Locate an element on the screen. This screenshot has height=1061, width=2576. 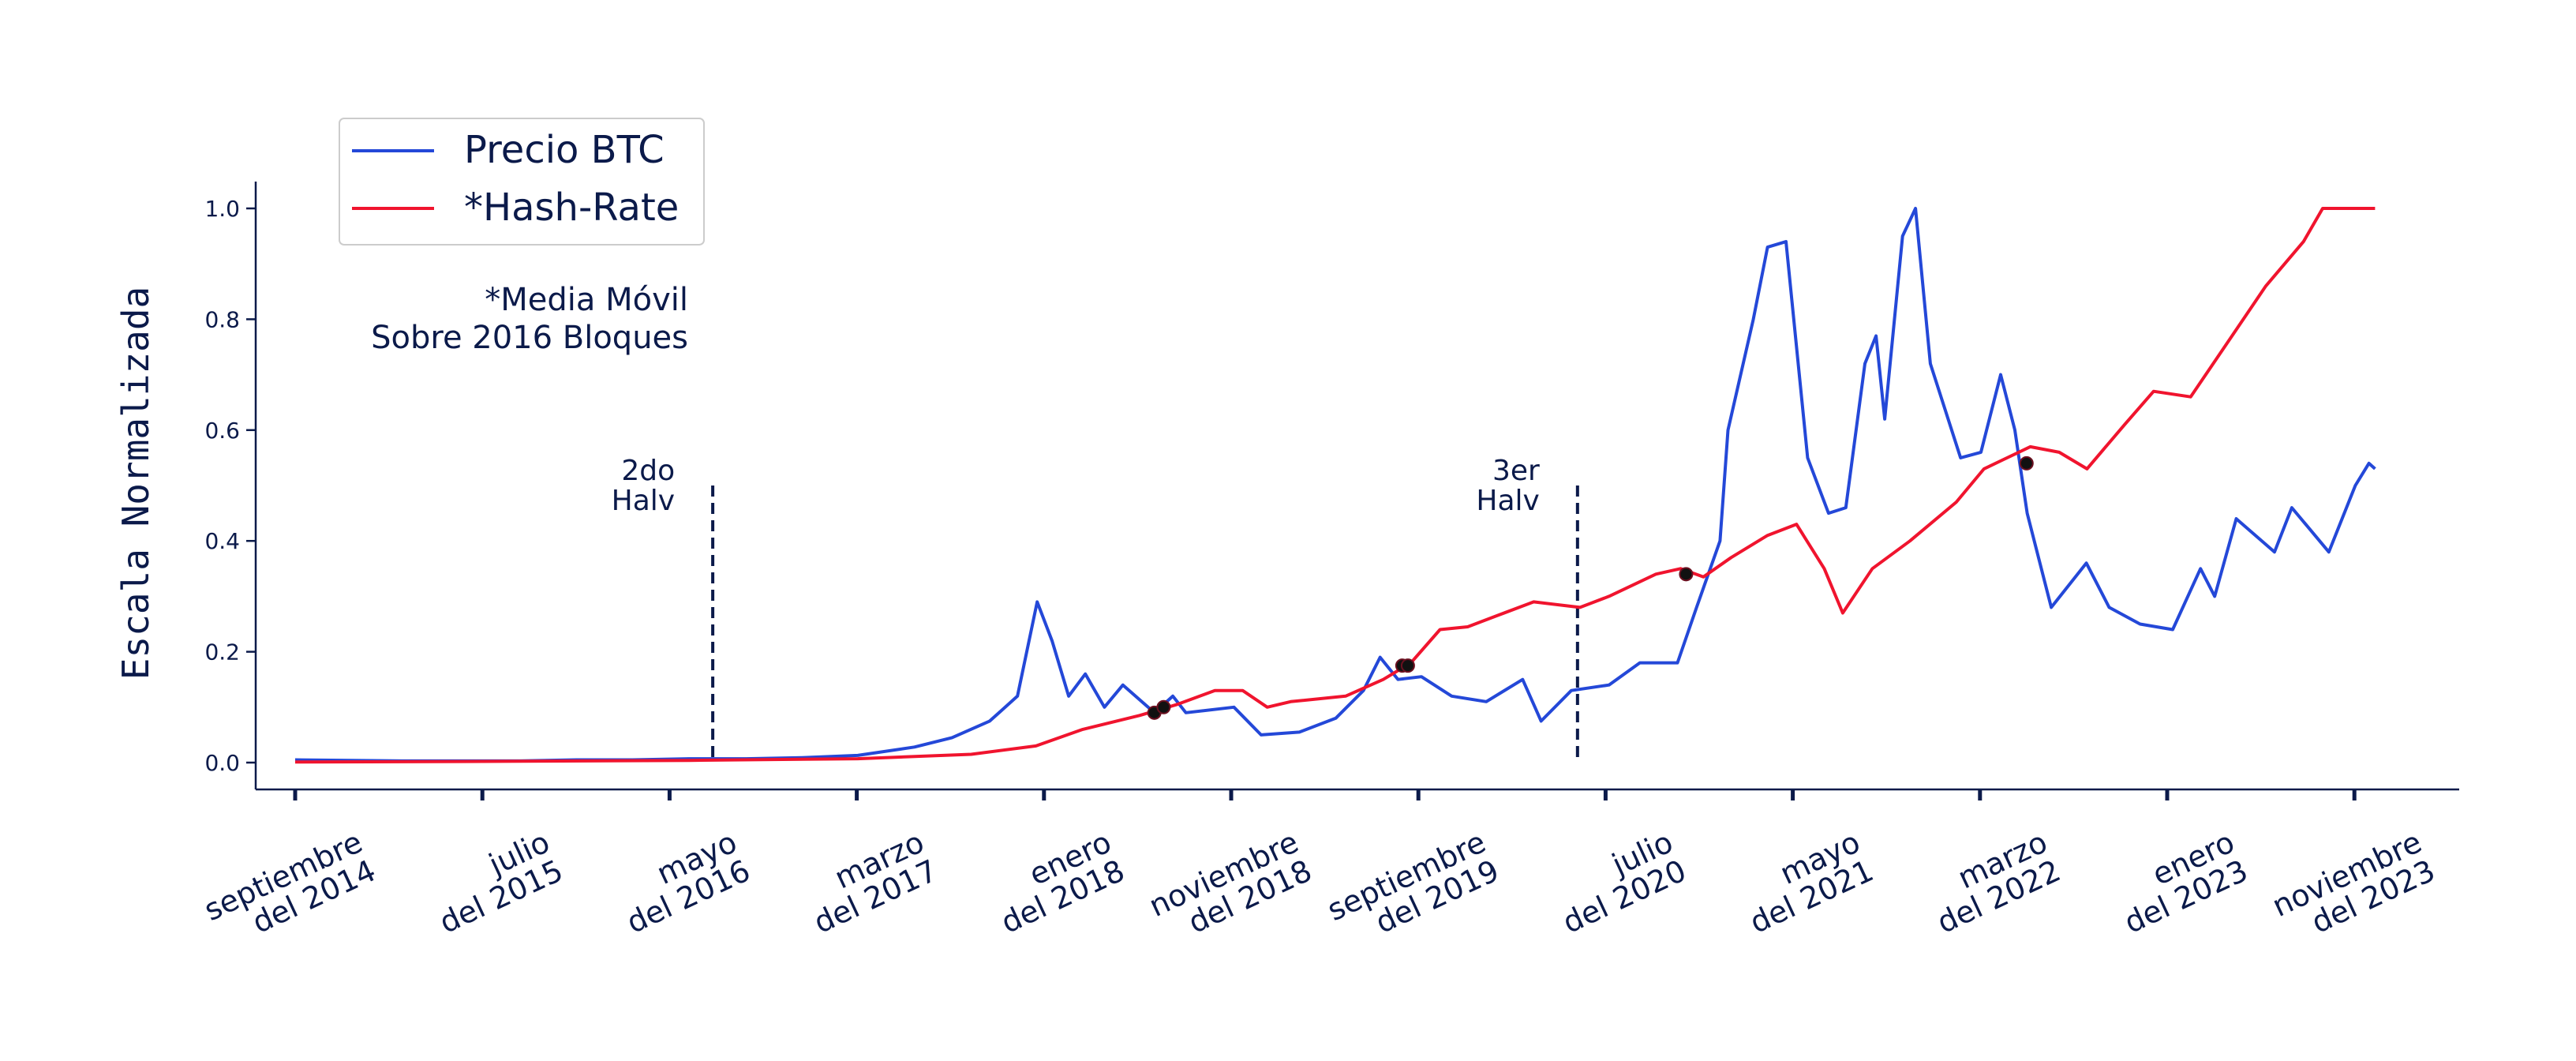
y-axis-label: Escala Normalizada is located at coordinates (135, 484).